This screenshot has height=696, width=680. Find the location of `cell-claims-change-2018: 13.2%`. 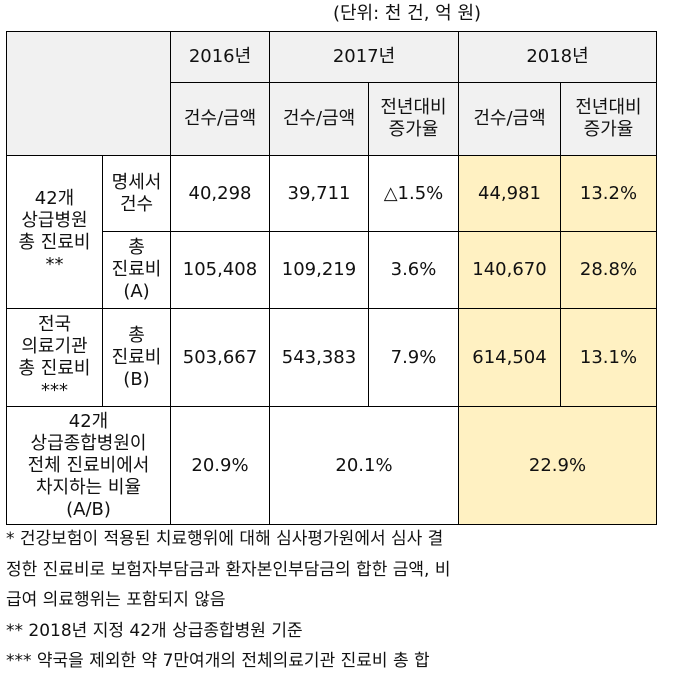

cell-claims-change-2018: 13.2% is located at coordinates (608, 193).